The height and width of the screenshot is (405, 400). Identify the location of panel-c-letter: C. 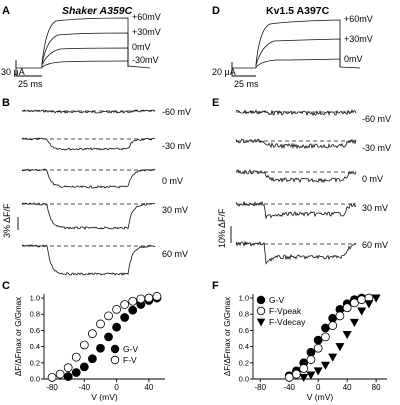
(6, 286).